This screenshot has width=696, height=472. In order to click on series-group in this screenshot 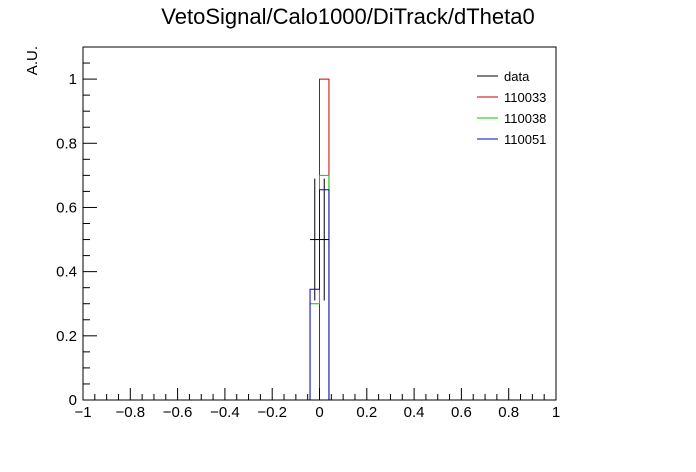, I will do `click(319, 239)`.